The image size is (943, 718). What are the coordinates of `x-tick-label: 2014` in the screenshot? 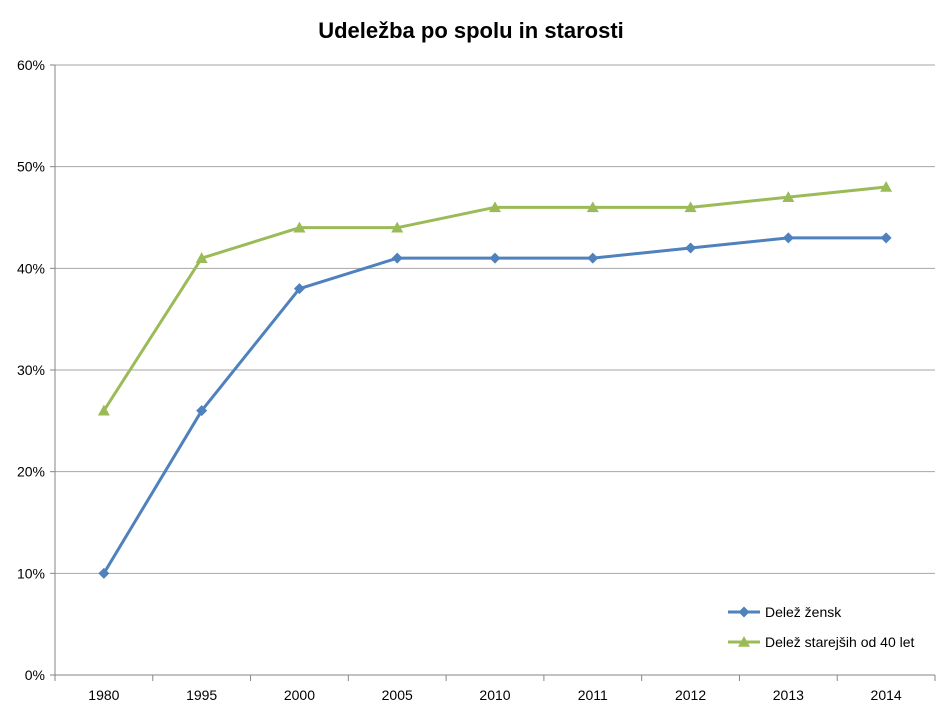 It's located at (886, 695).